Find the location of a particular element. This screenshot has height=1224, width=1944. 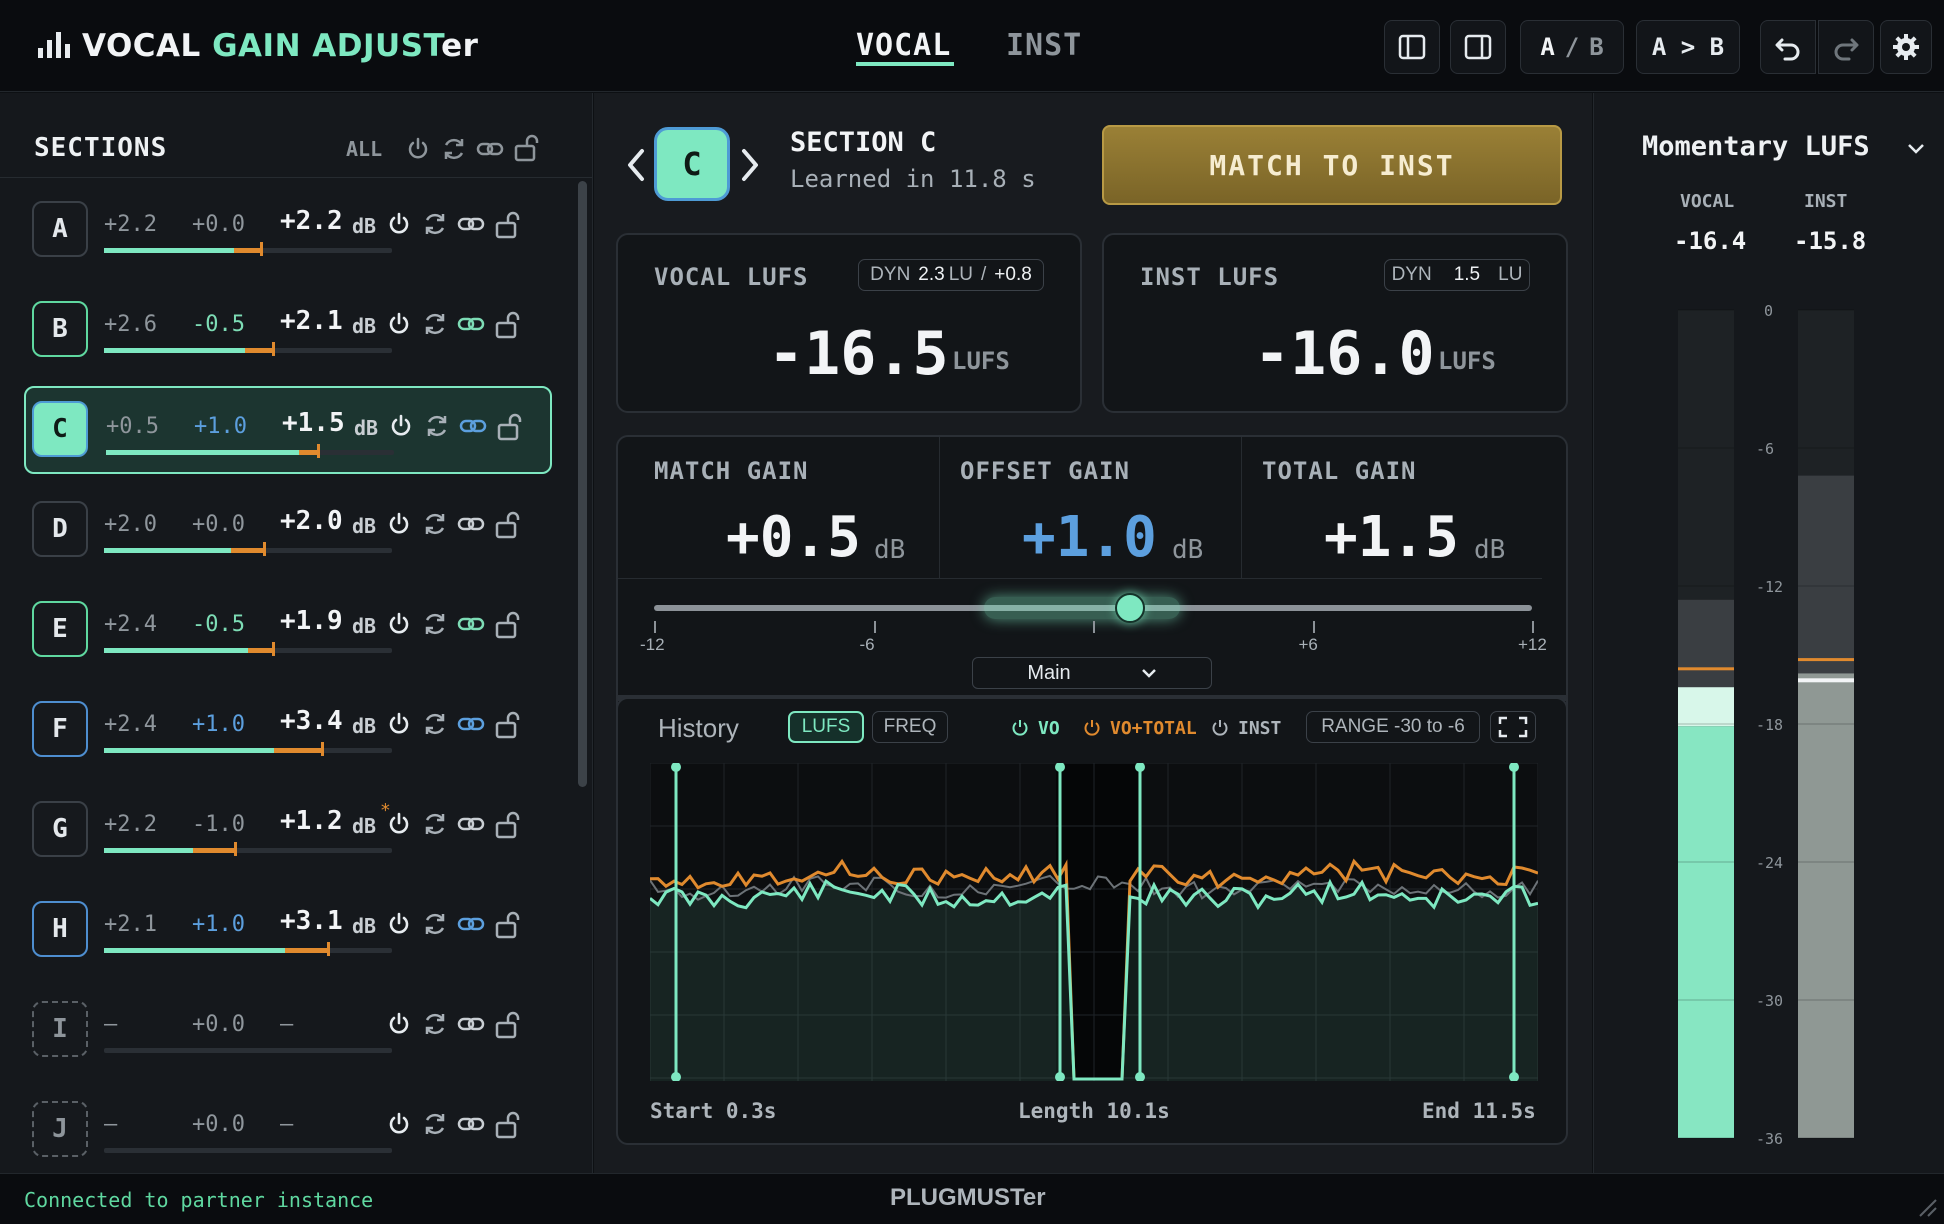

offset-gain-value: +1.0 is located at coordinates (1089, 537).